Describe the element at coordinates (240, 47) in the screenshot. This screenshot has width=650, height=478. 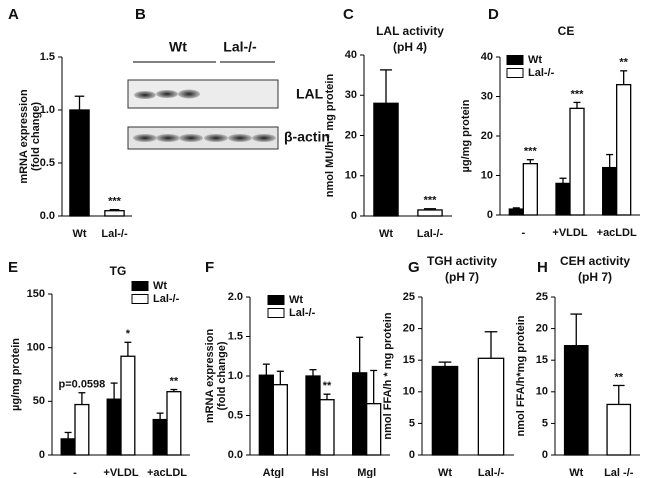
I see `blot-group: Lal-/-` at that location.